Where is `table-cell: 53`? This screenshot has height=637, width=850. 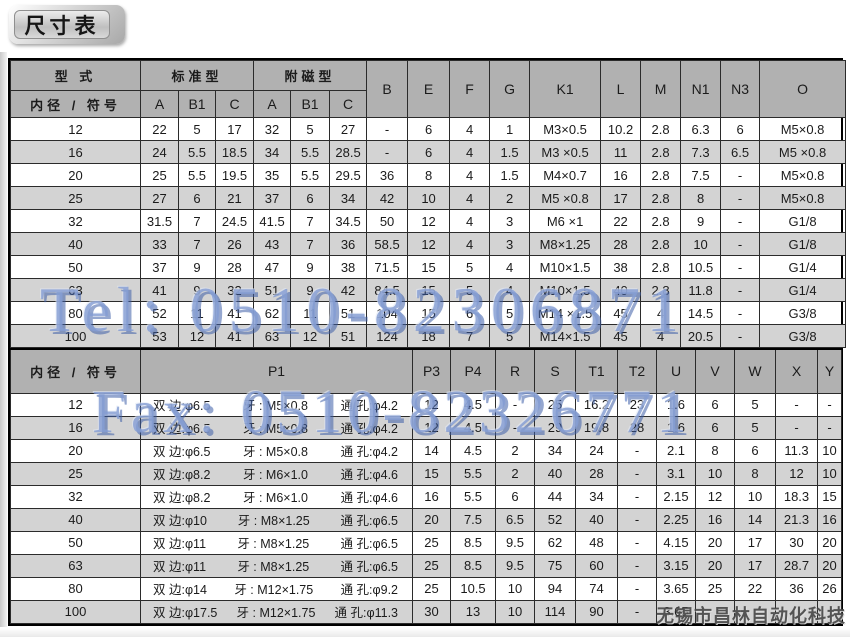
table-cell: 53 is located at coordinates (159, 336).